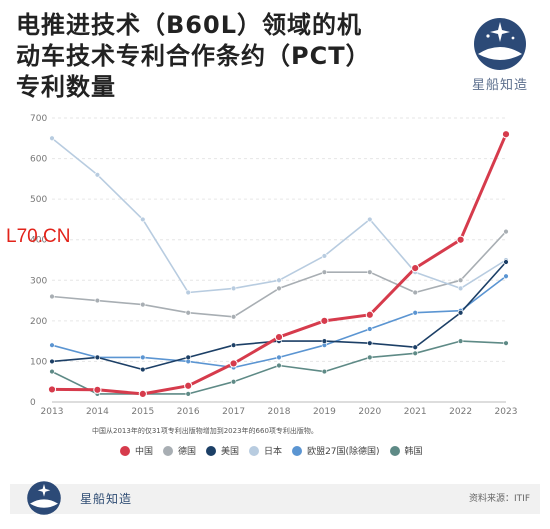 This screenshot has height=529, width=550. I want to click on legend: 中国 德国 美国 日本 欧盟27国(除德国) 韩国, so click(276, 450).